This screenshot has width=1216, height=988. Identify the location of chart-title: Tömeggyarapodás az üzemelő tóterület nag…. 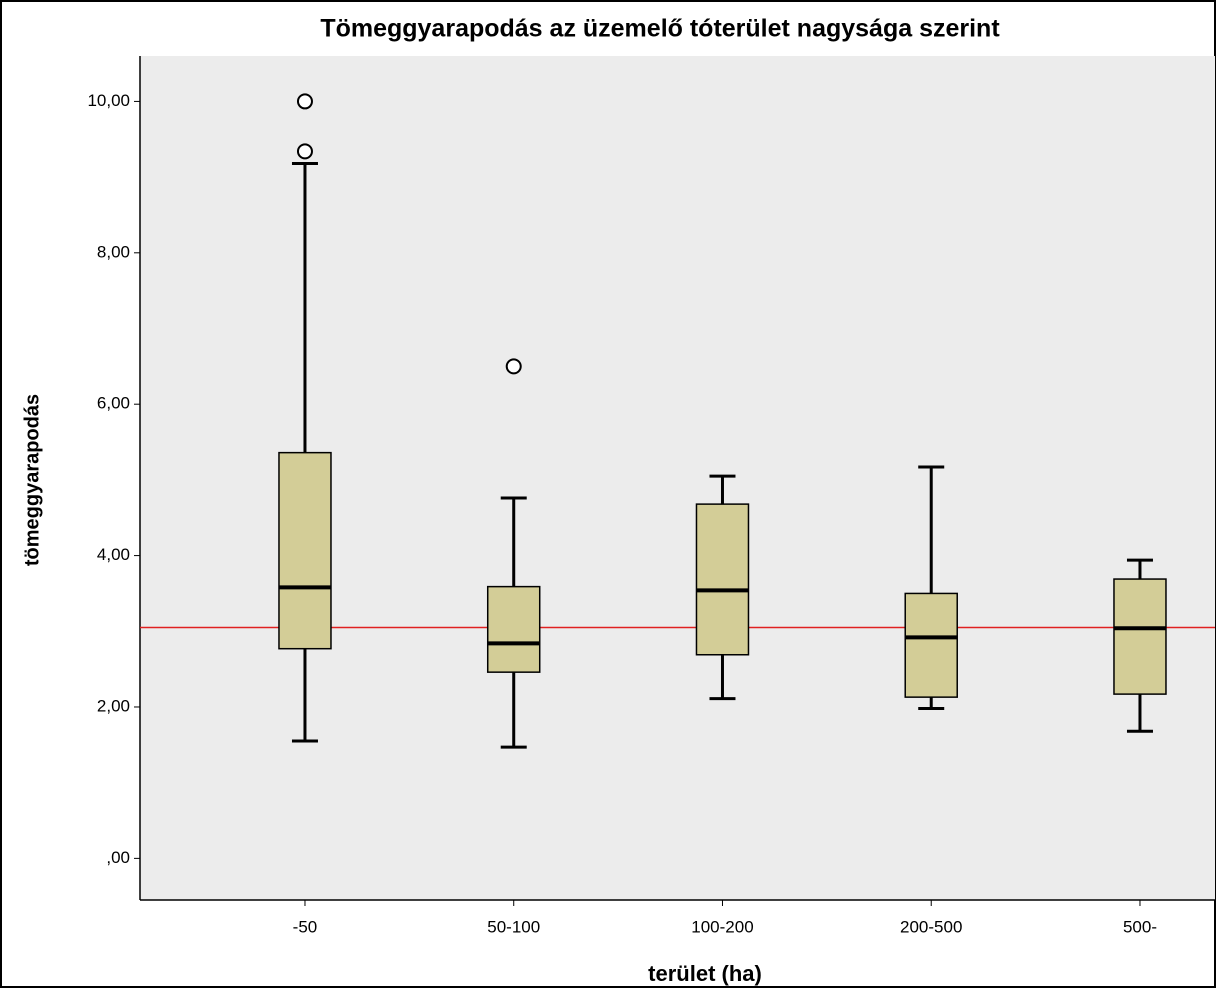
(660, 29).